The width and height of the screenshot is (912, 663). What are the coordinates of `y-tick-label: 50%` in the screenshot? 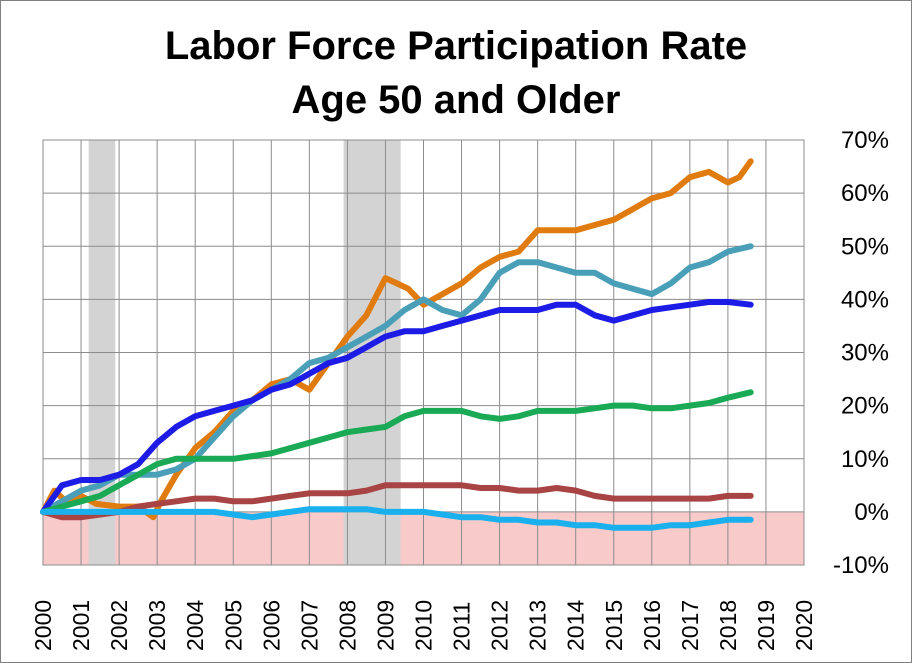 It's located at (865, 246).